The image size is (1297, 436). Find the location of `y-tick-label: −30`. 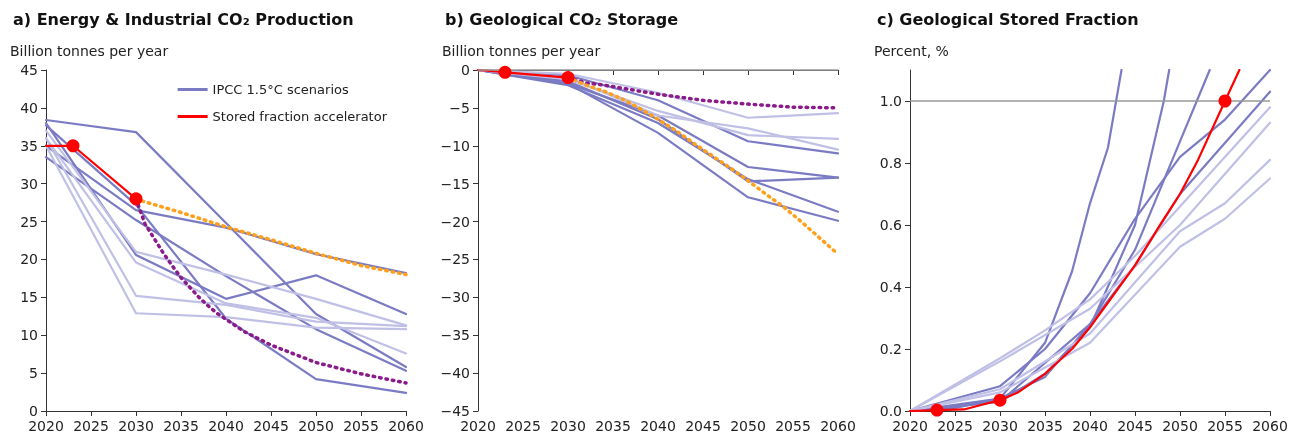

y-tick-label: −30 is located at coordinates (455, 297).